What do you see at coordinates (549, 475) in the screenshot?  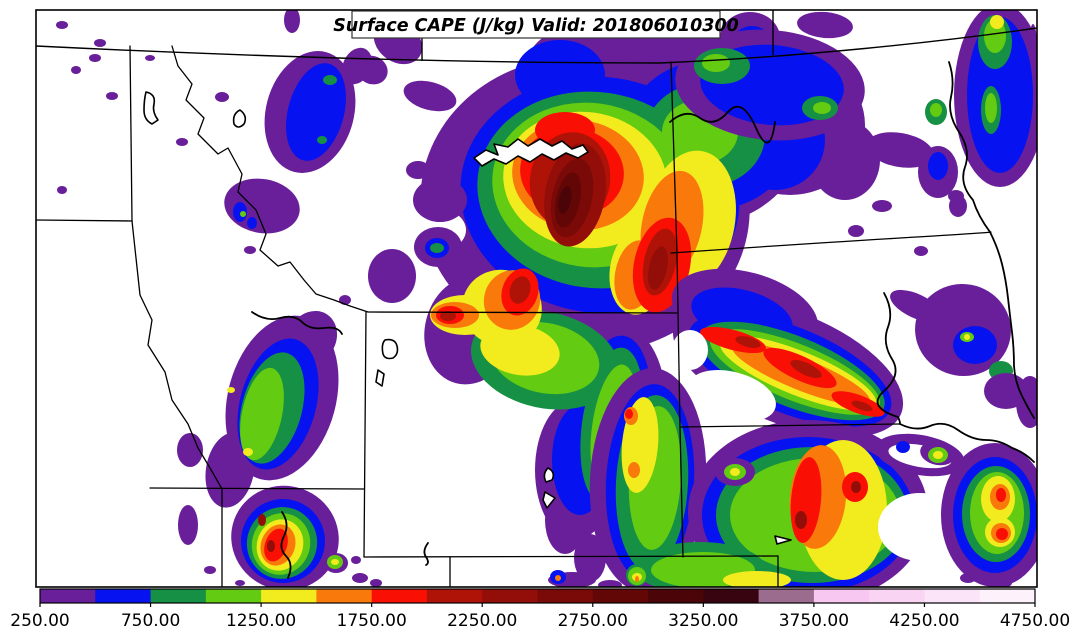 I see `seminoe-reservoir` at bounding box center [549, 475].